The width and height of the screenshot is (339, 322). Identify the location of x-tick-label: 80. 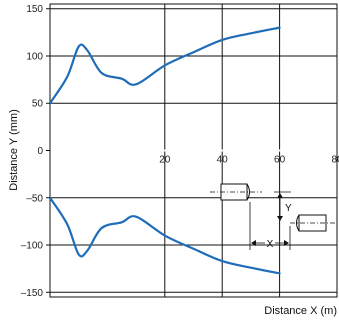
(335, 160).